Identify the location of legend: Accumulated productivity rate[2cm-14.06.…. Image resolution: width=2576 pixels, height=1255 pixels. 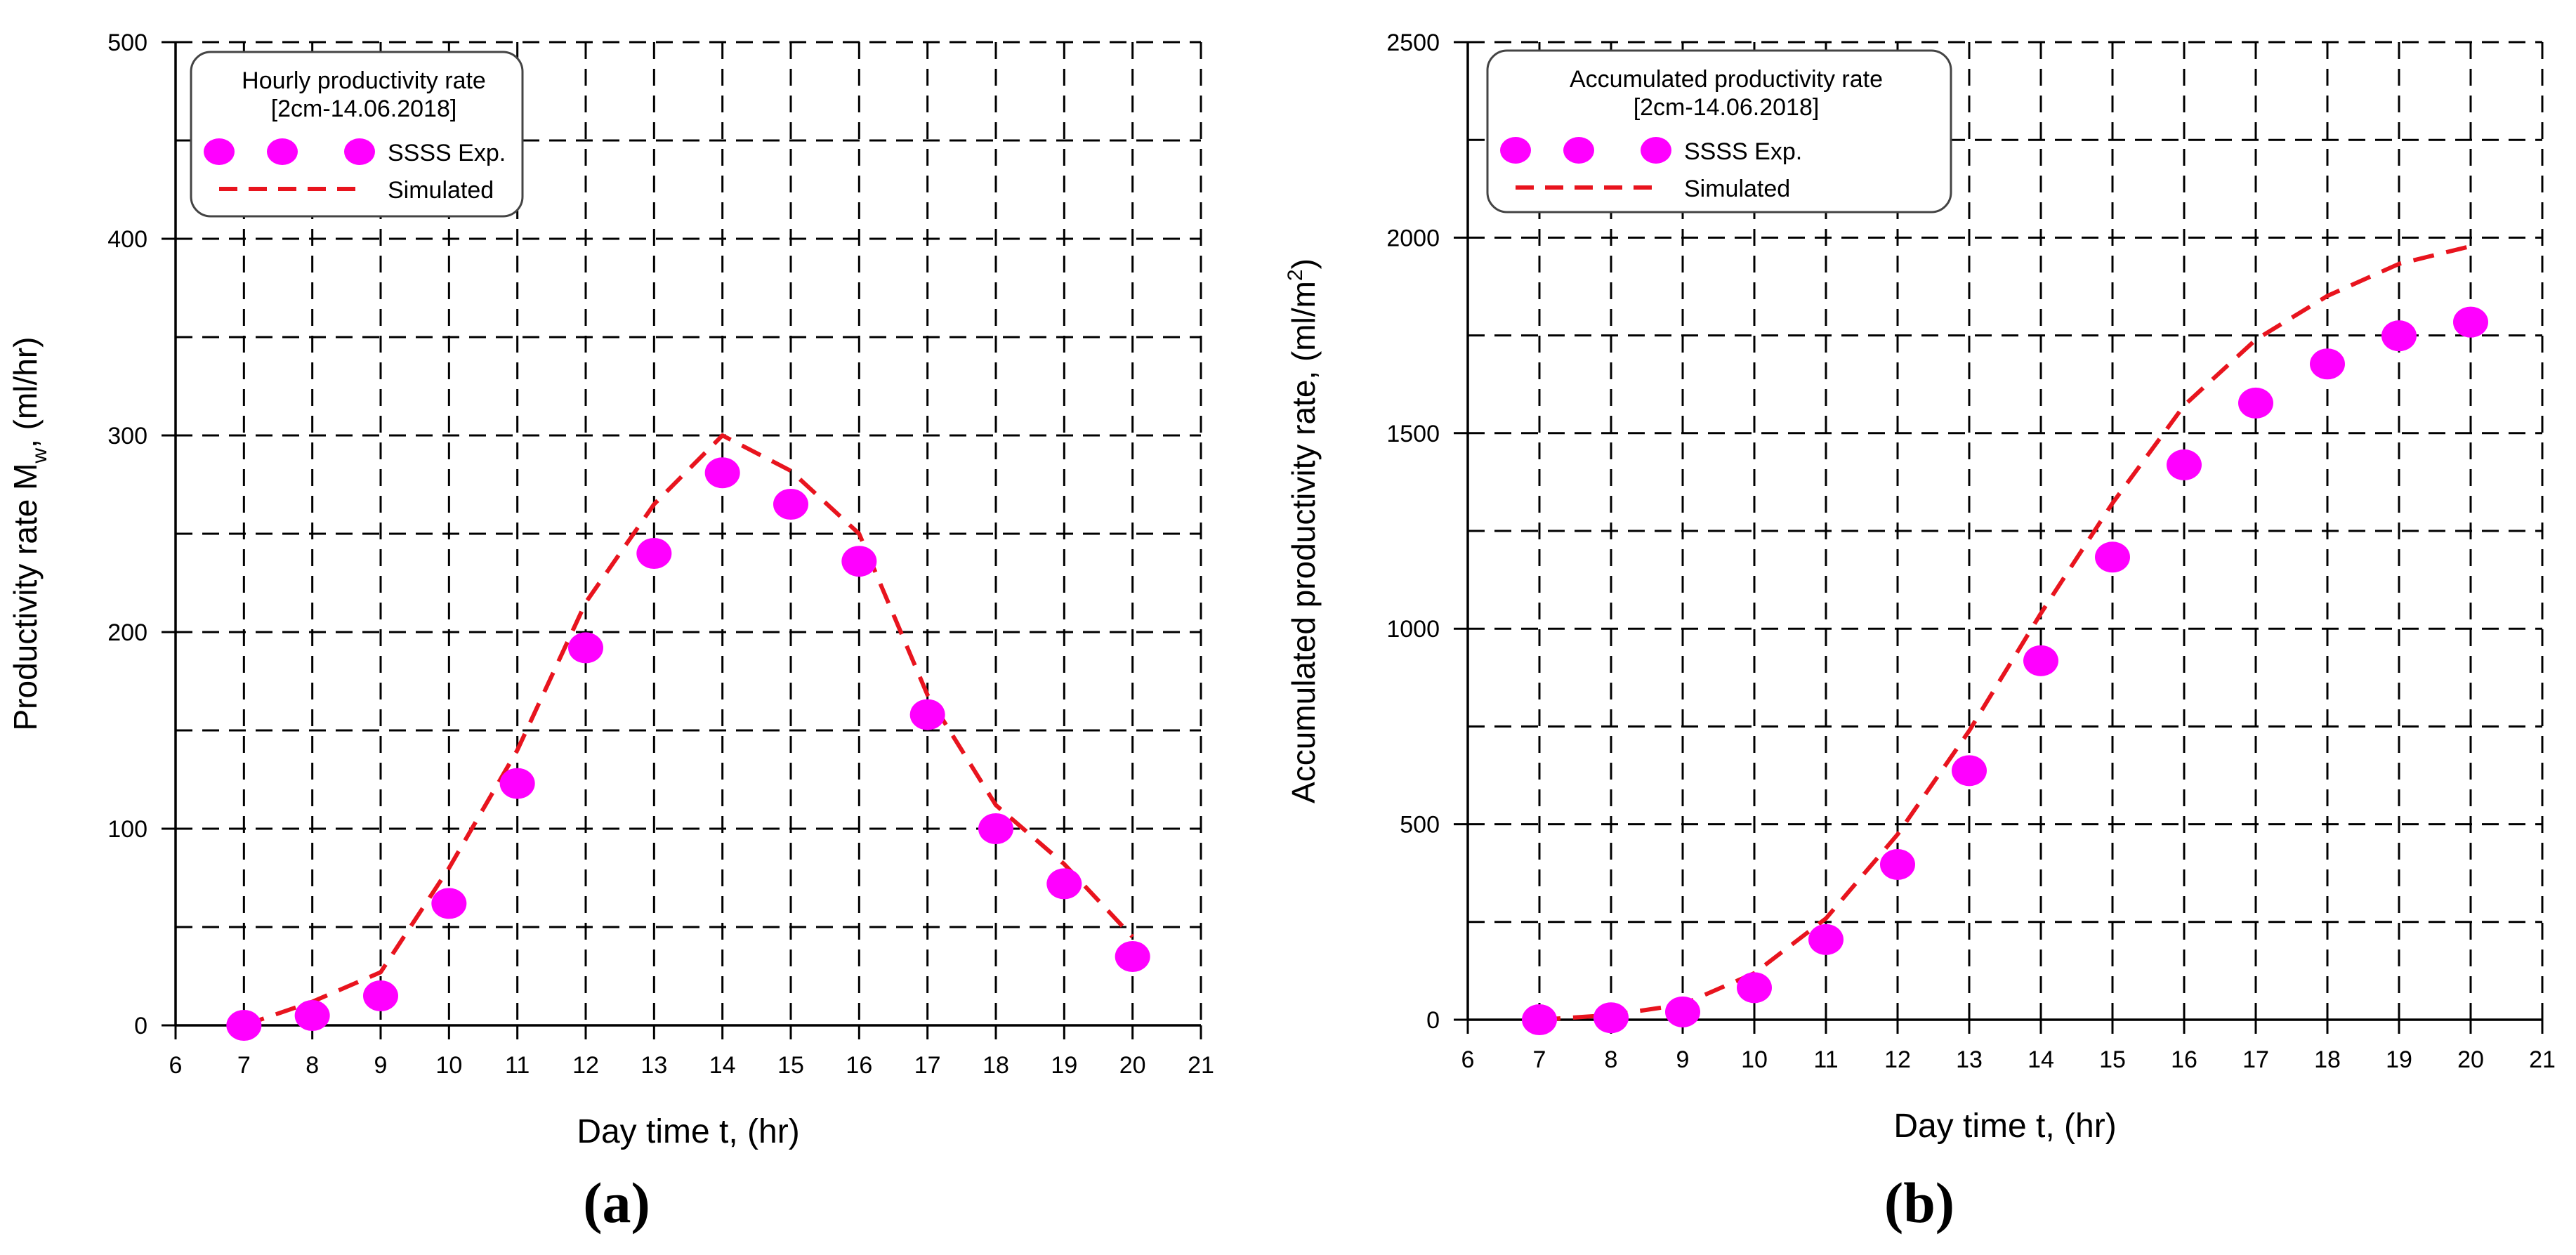
(1719, 131).